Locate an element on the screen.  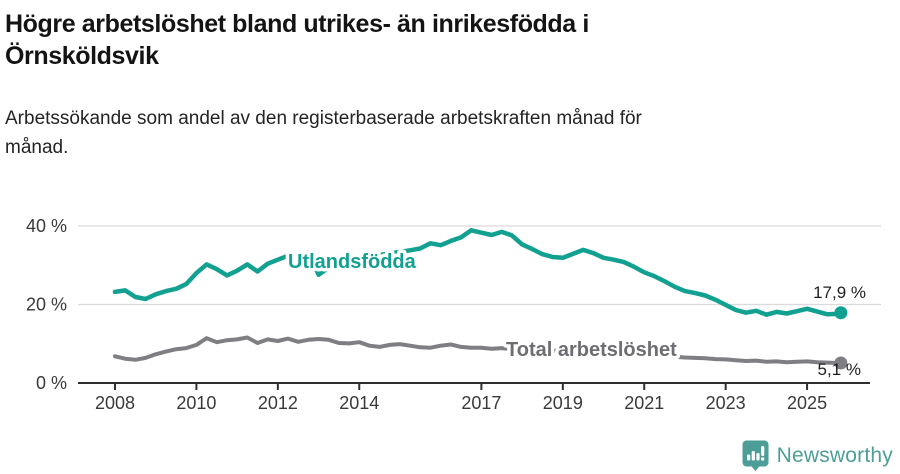
x-tick-label: 2010 is located at coordinates (196, 403).